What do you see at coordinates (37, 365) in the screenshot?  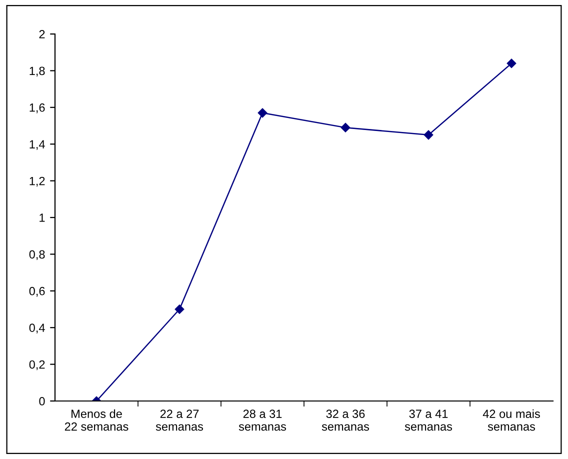 I see `y-tick-label: 0,2` at bounding box center [37, 365].